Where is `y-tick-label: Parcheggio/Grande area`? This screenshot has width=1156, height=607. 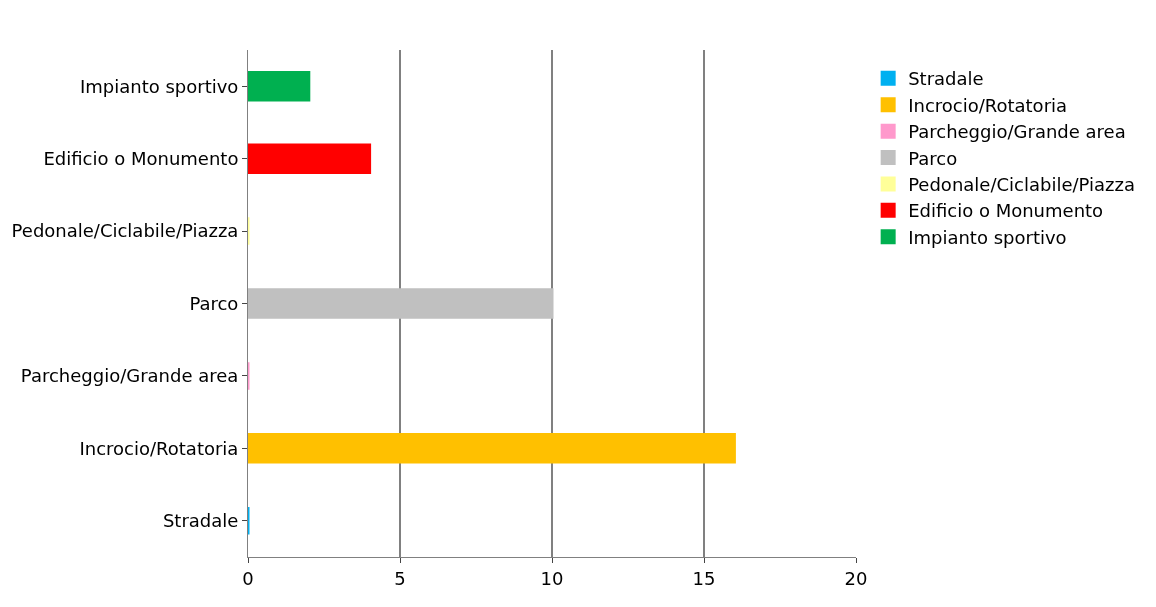 y-tick-label: Parcheggio/Grande area is located at coordinates (129, 376).